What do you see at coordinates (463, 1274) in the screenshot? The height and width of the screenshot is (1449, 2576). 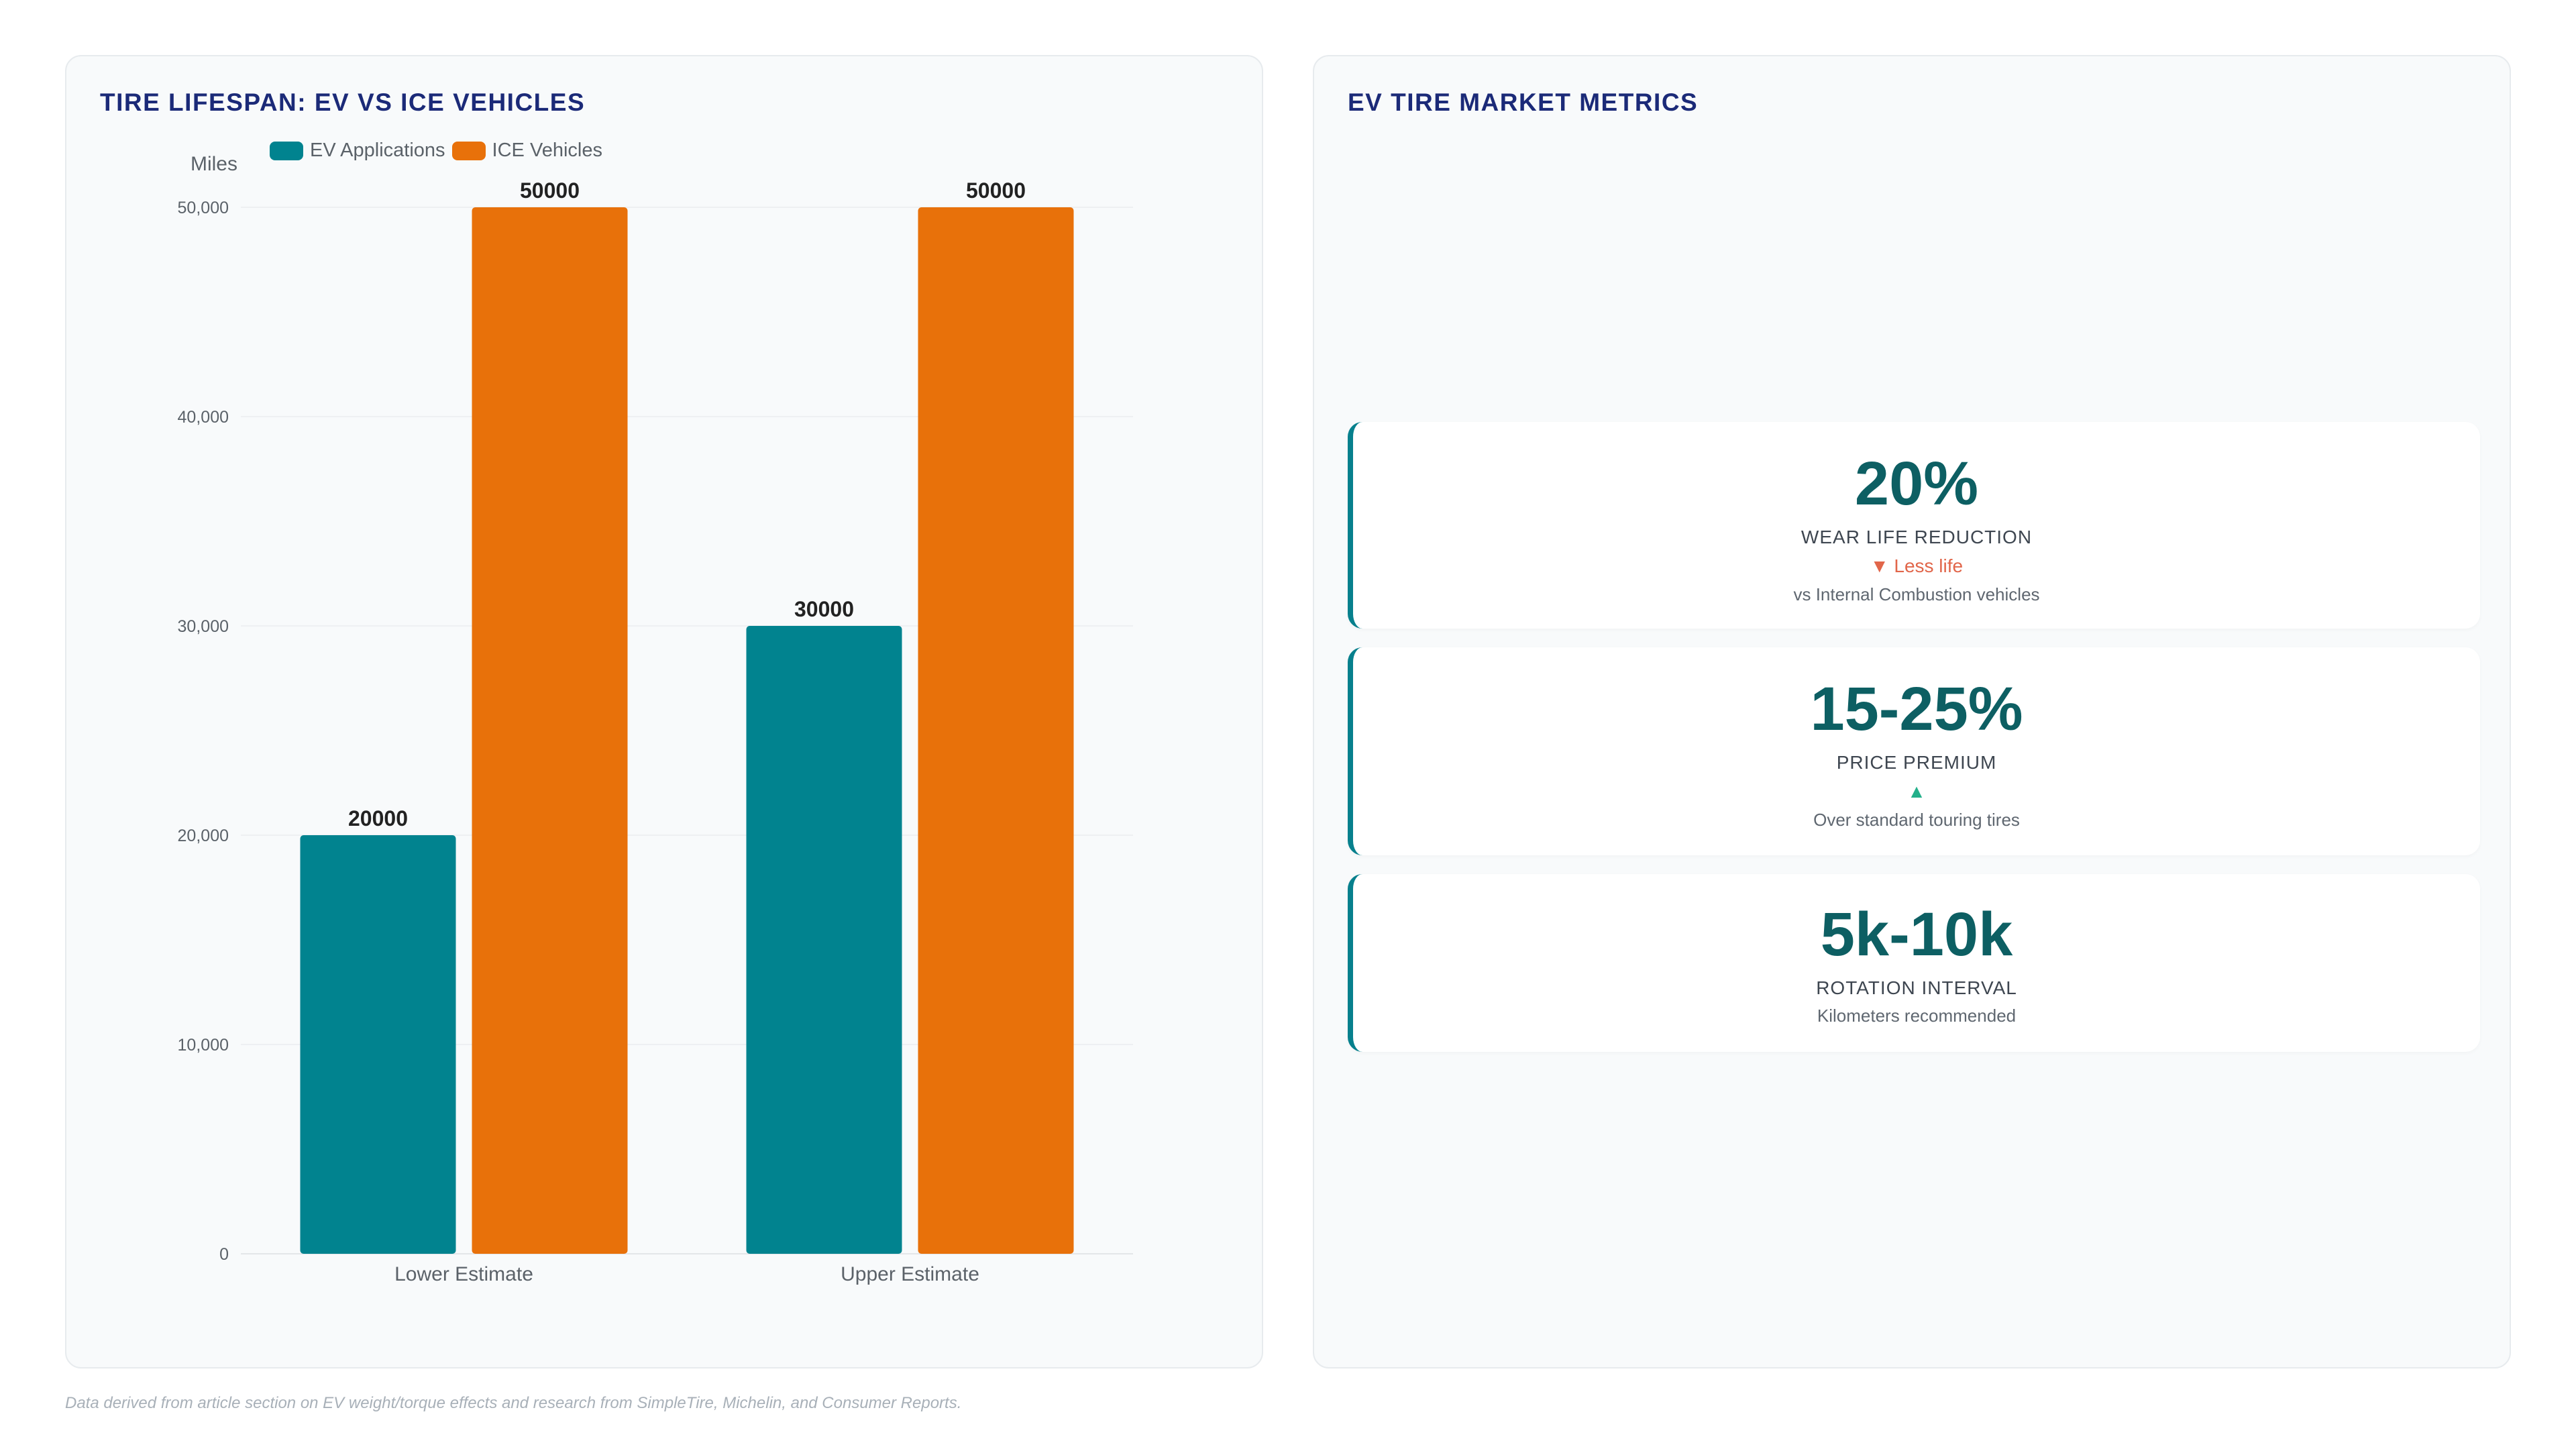 I see `x-tick-label: Lower Estimate` at bounding box center [463, 1274].